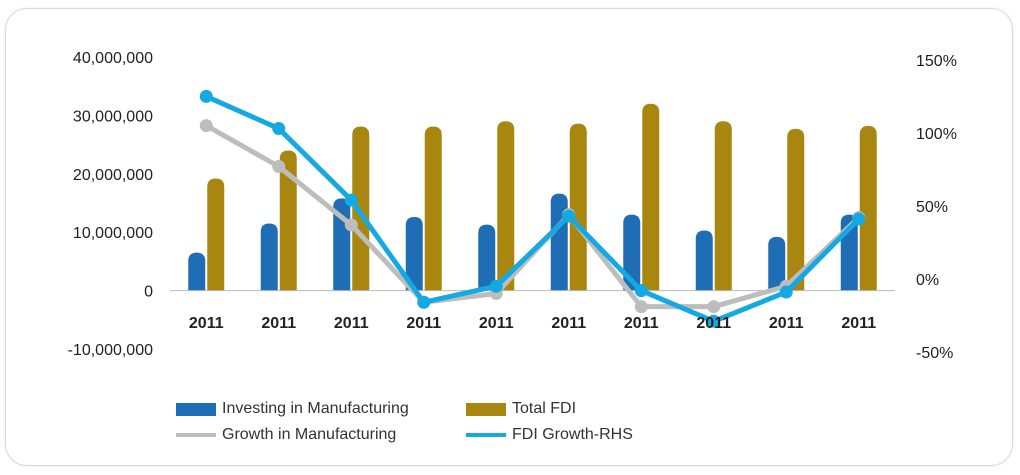 This screenshot has width=1020, height=475. I want to click on right-axis-tick: 50%, so click(932, 207).